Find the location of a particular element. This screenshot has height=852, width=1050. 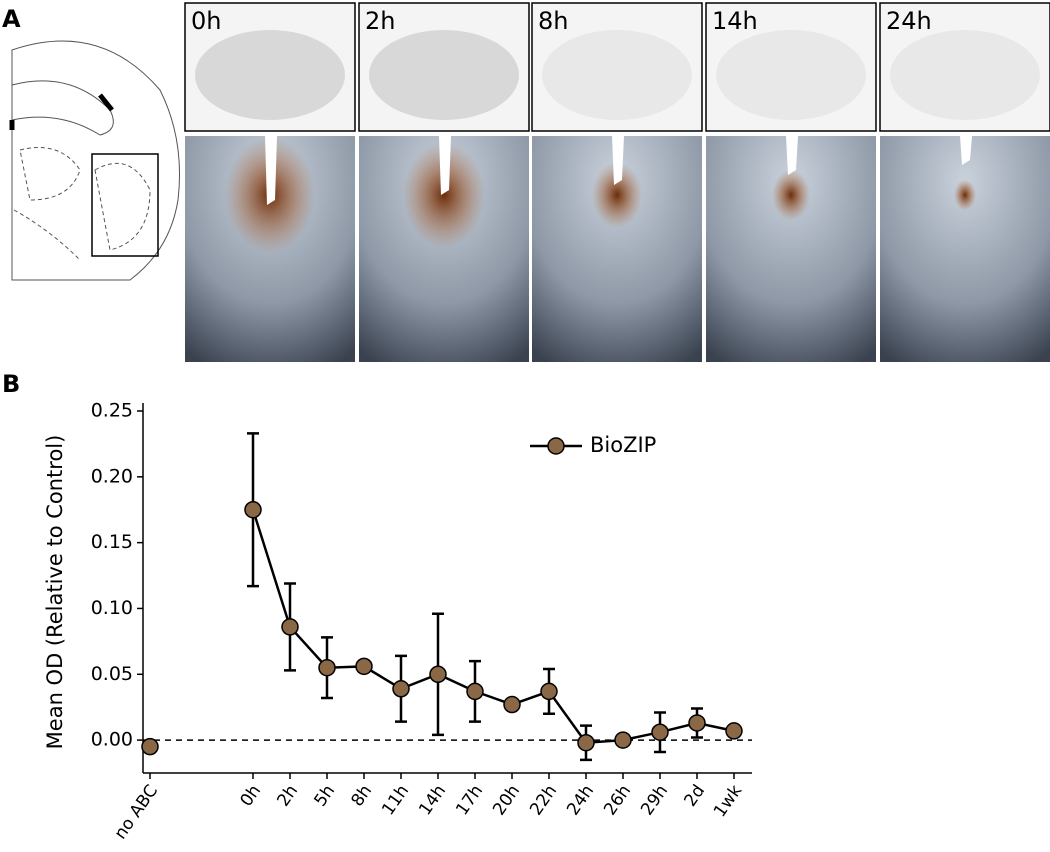

x-tick-label: 2d is located at coordinates (694, 795).